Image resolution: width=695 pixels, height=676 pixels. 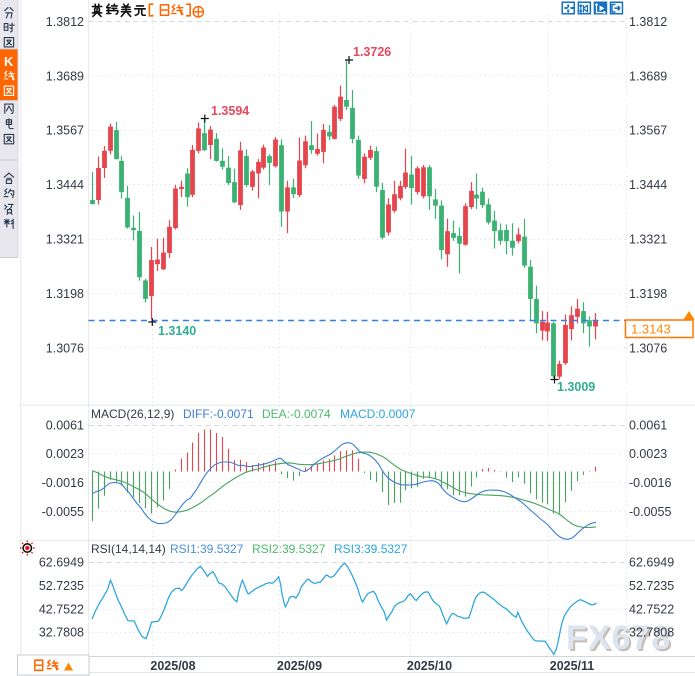 What do you see at coordinates (289, 549) in the screenshot?
I see `svg-text: RSI2:39.5327` at bounding box center [289, 549].